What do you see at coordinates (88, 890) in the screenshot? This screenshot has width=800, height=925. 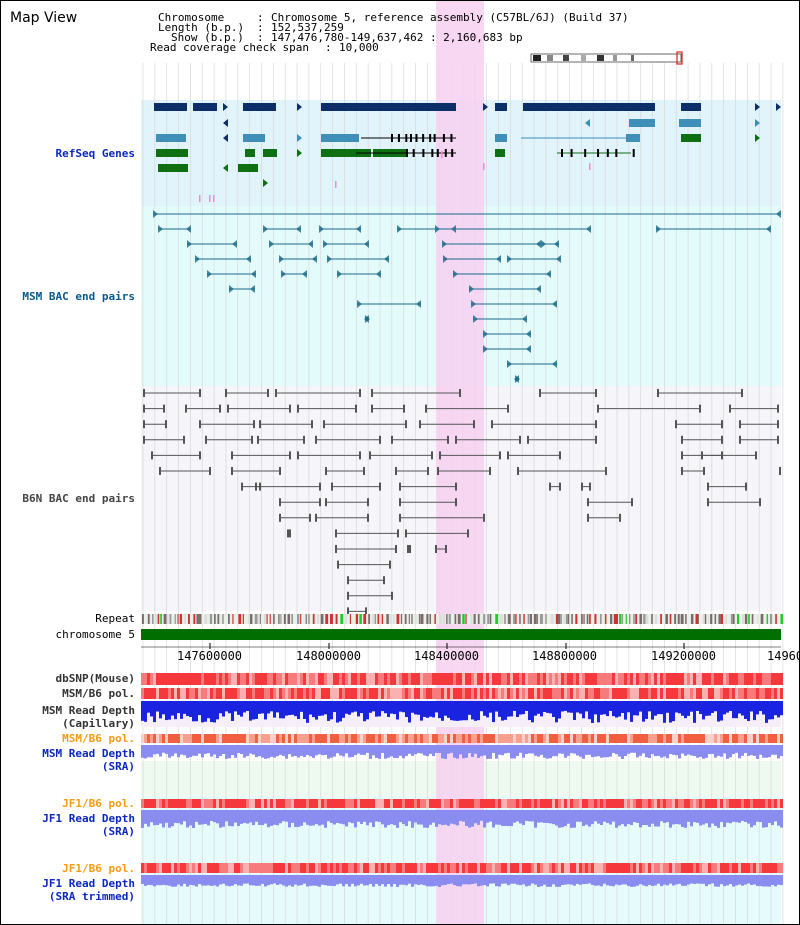 I see `track-label-jf1-depth-trimmed: JF1 Read Depth (SRA trimmed)` at bounding box center [88, 890].